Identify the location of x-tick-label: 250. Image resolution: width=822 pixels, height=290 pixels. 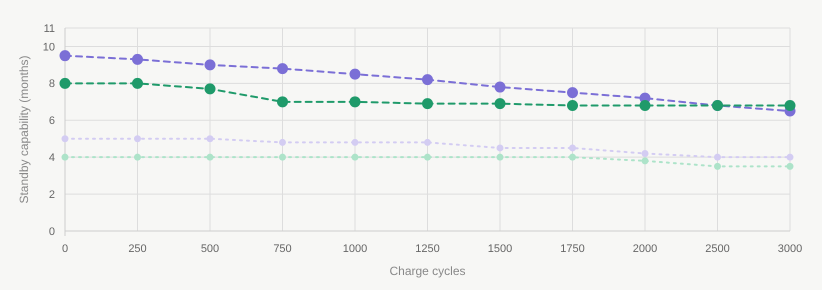
(137, 249).